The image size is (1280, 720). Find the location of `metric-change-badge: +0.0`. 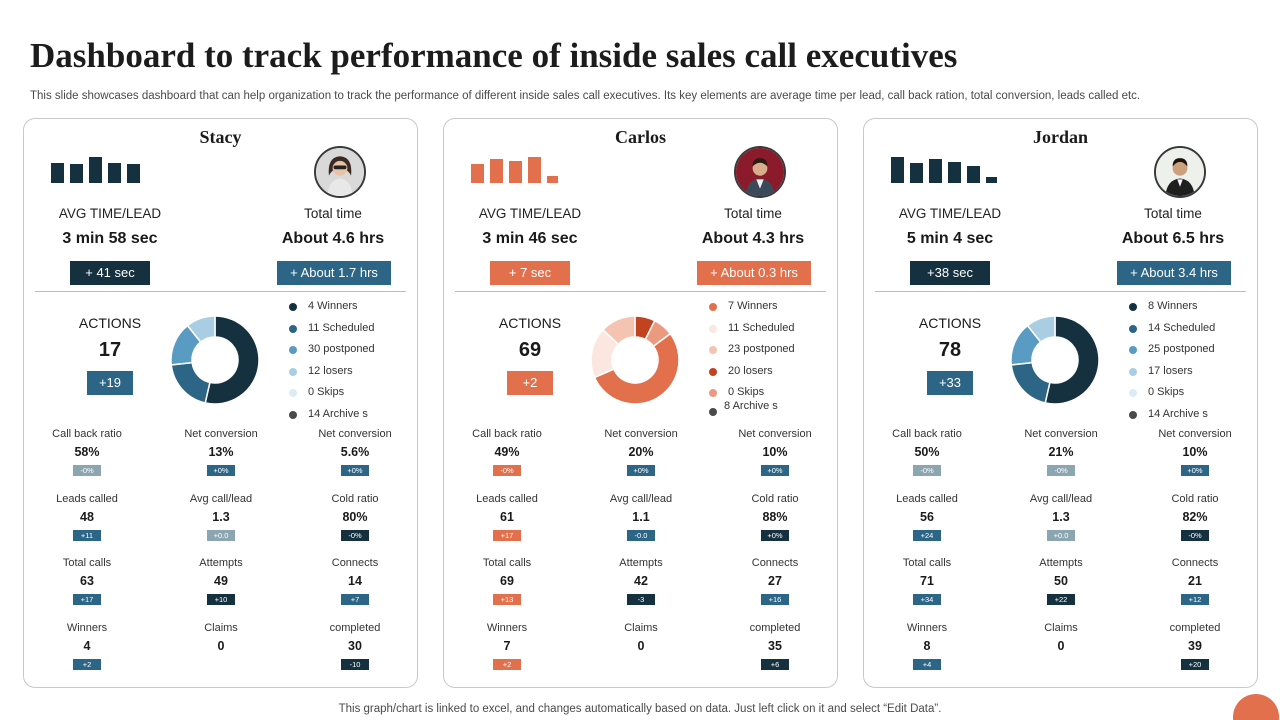

metric-change-badge: +0.0 is located at coordinates (221, 535).